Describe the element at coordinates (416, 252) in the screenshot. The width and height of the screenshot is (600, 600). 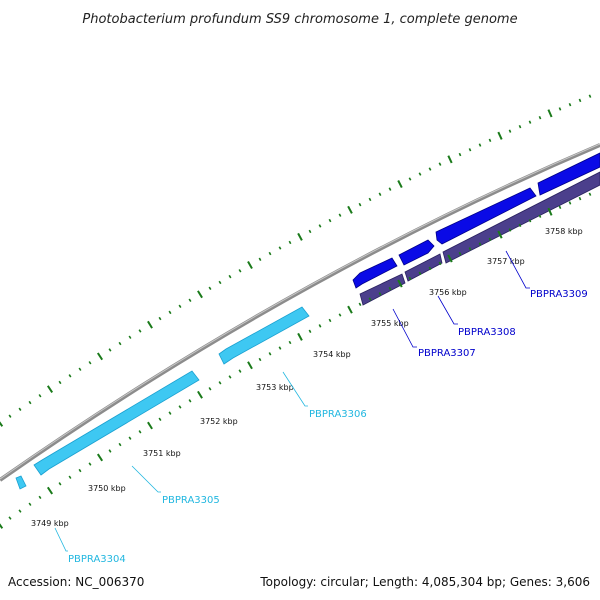
I see `gene-arrow-pbpra3308` at that location.